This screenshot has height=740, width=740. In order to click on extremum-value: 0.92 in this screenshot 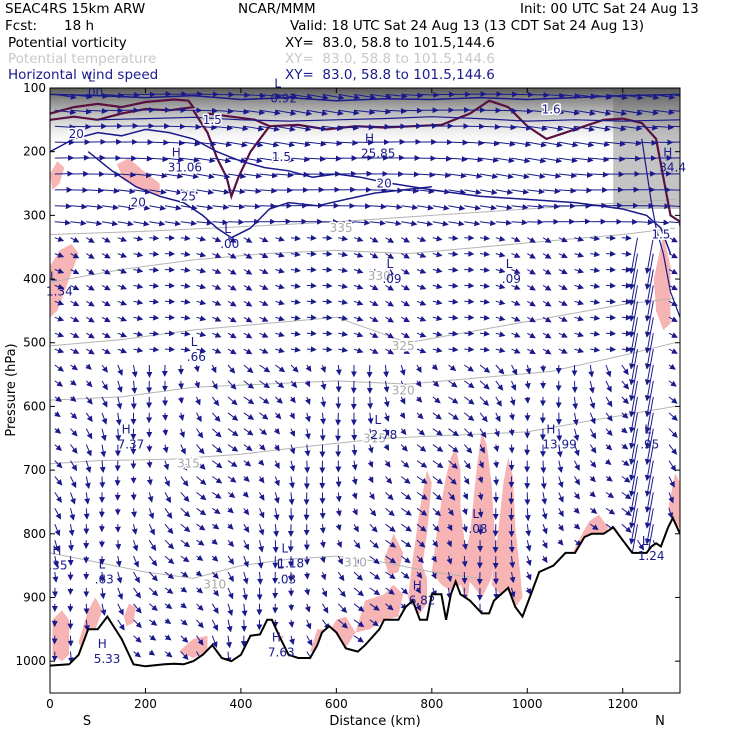, I will do `click(283, 99)`.